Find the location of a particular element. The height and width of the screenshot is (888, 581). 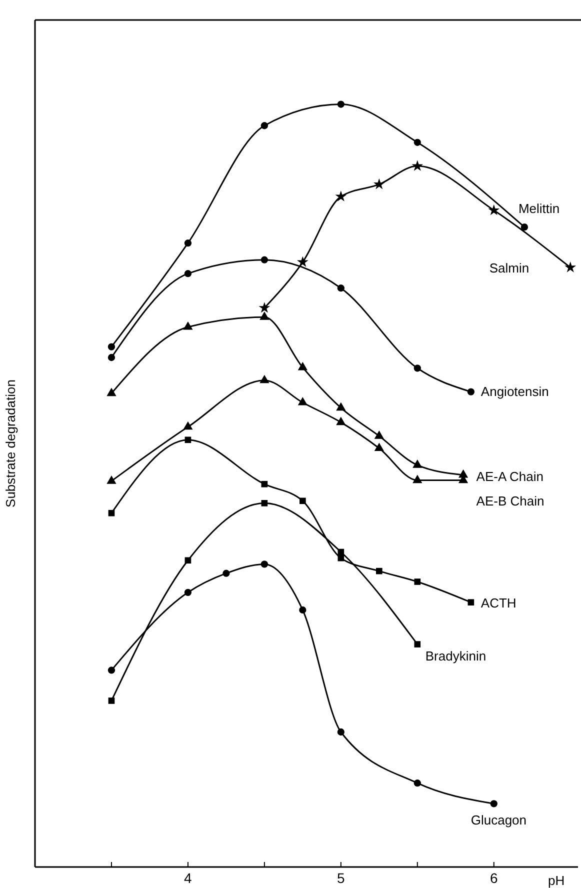

series-label: Bradykinin is located at coordinates (455, 656).